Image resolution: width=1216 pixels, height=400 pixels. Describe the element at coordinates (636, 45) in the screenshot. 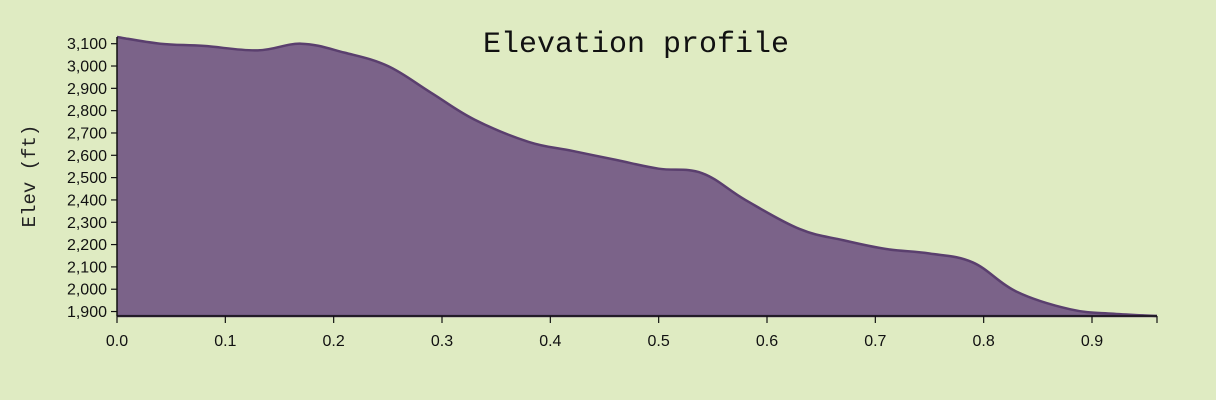

I see `chart-title: Elevation profile` at that location.